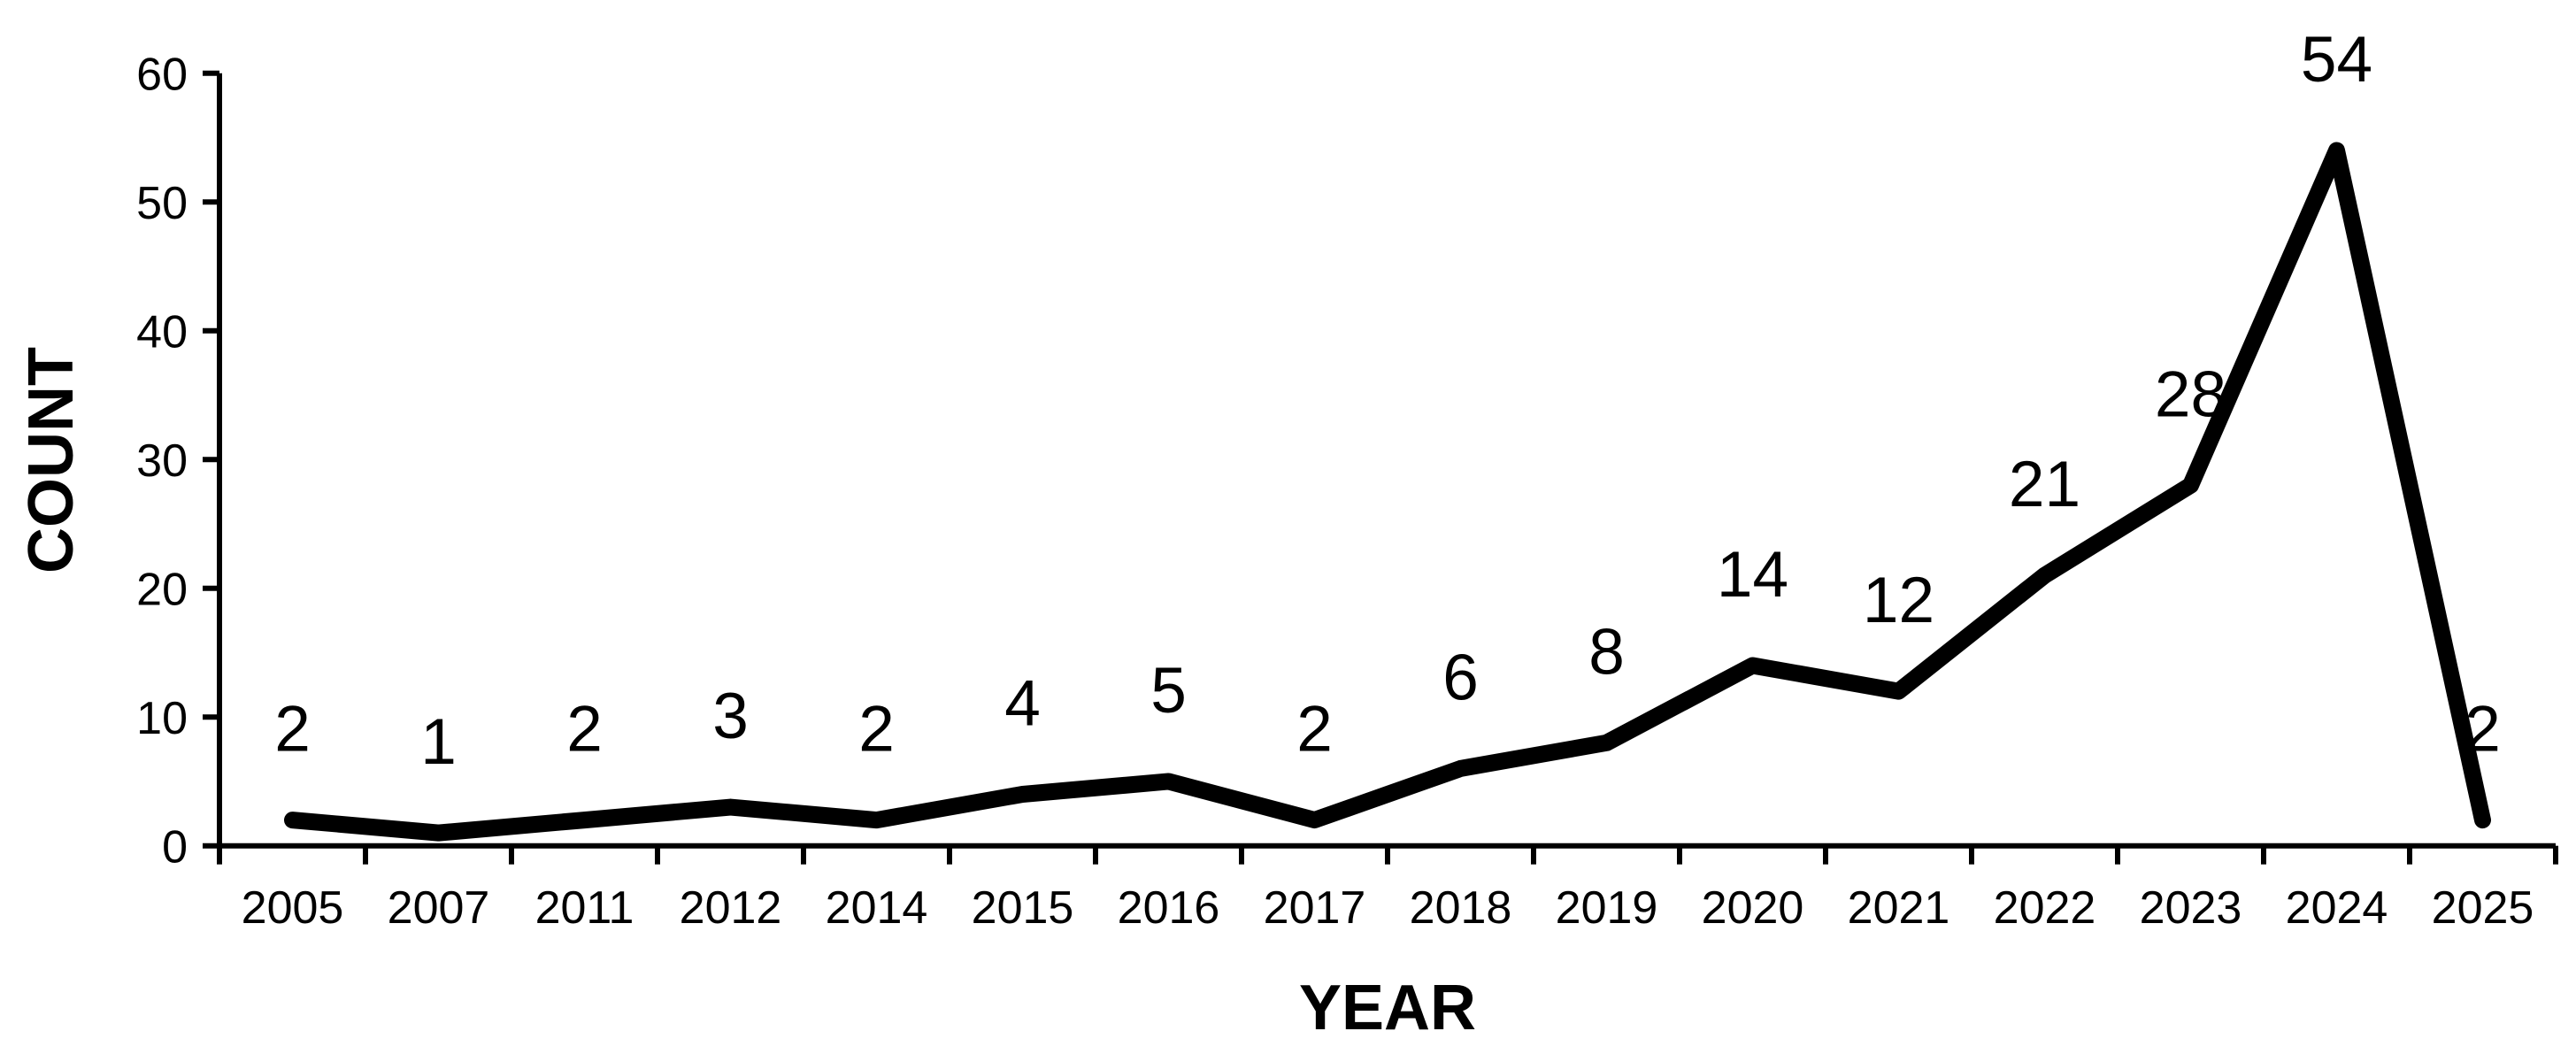  What do you see at coordinates (1898, 600) in the screenshot?
I see `data-point-label: 12` at bounding box center [1898, 600].